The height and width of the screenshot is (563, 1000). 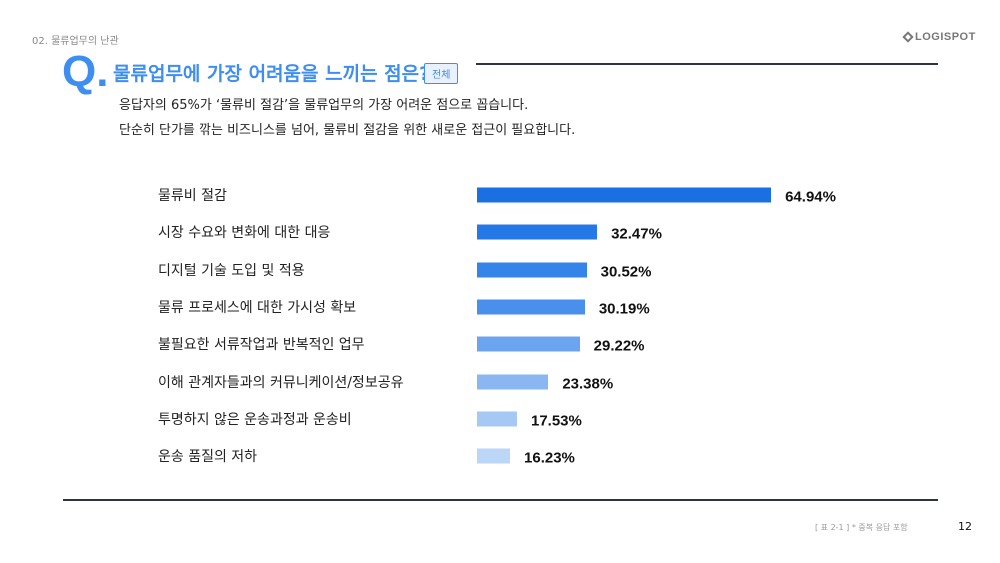 What do you see at coordinates (75, 41) in the screenshot?
I see `section-title: 02. 물류업무의 난관` at bounding box center [75, 41].